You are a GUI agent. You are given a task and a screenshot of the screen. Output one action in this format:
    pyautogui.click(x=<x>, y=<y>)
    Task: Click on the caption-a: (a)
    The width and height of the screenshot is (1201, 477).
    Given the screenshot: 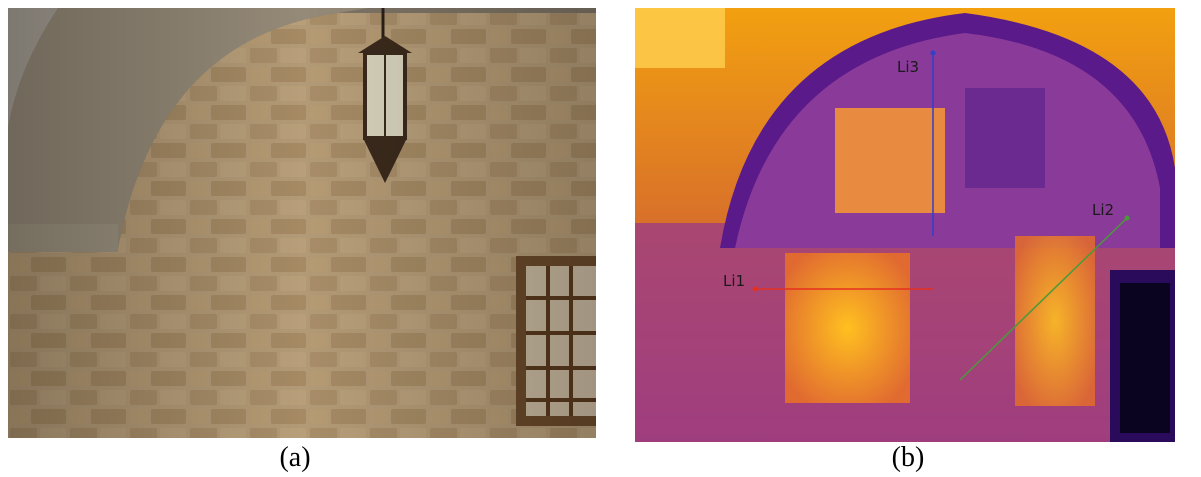 What is the action you would take?
    pyautogui.click(x=295, y=457)
    